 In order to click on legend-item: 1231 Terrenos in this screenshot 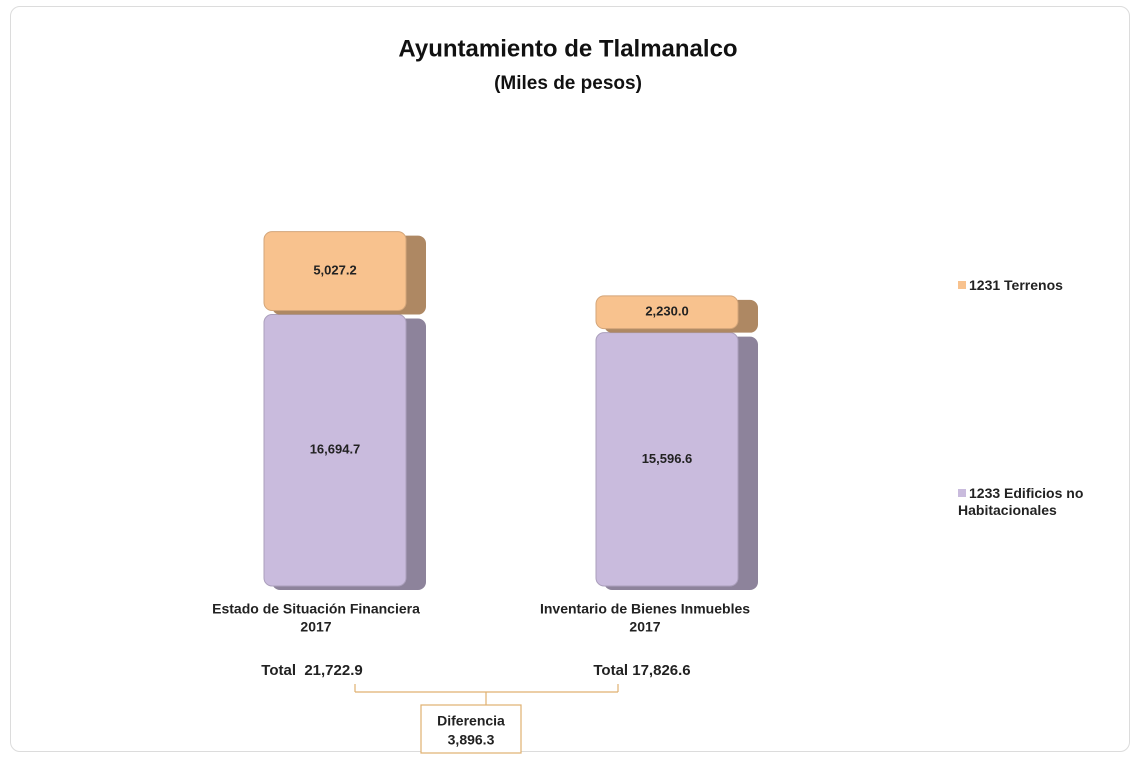, I will do `click(1033, 285)`.